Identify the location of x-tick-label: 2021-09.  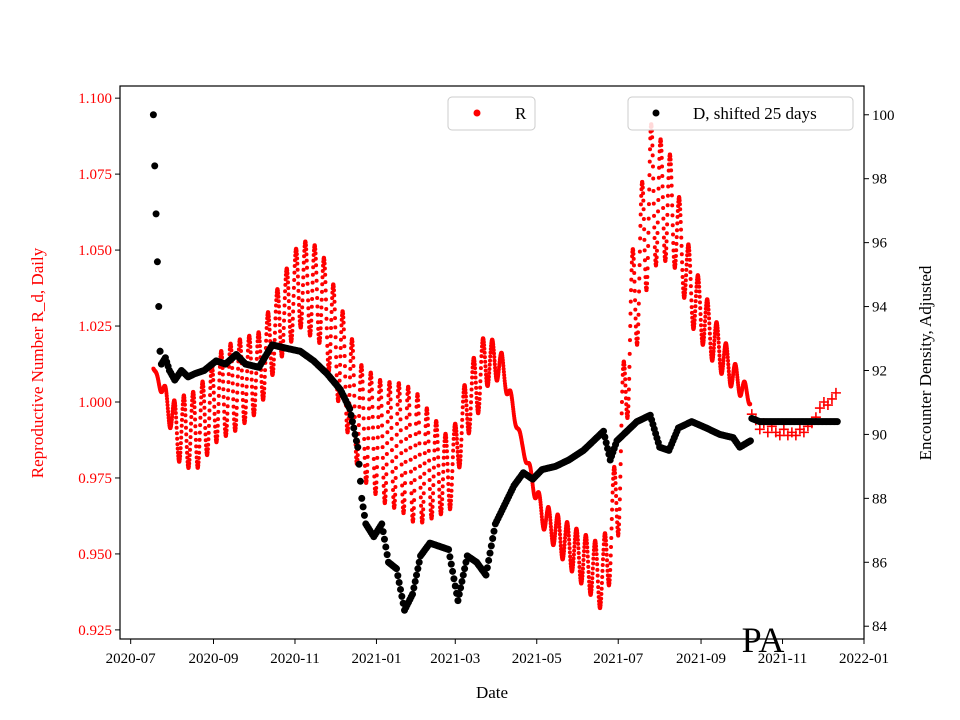
(701, 659).